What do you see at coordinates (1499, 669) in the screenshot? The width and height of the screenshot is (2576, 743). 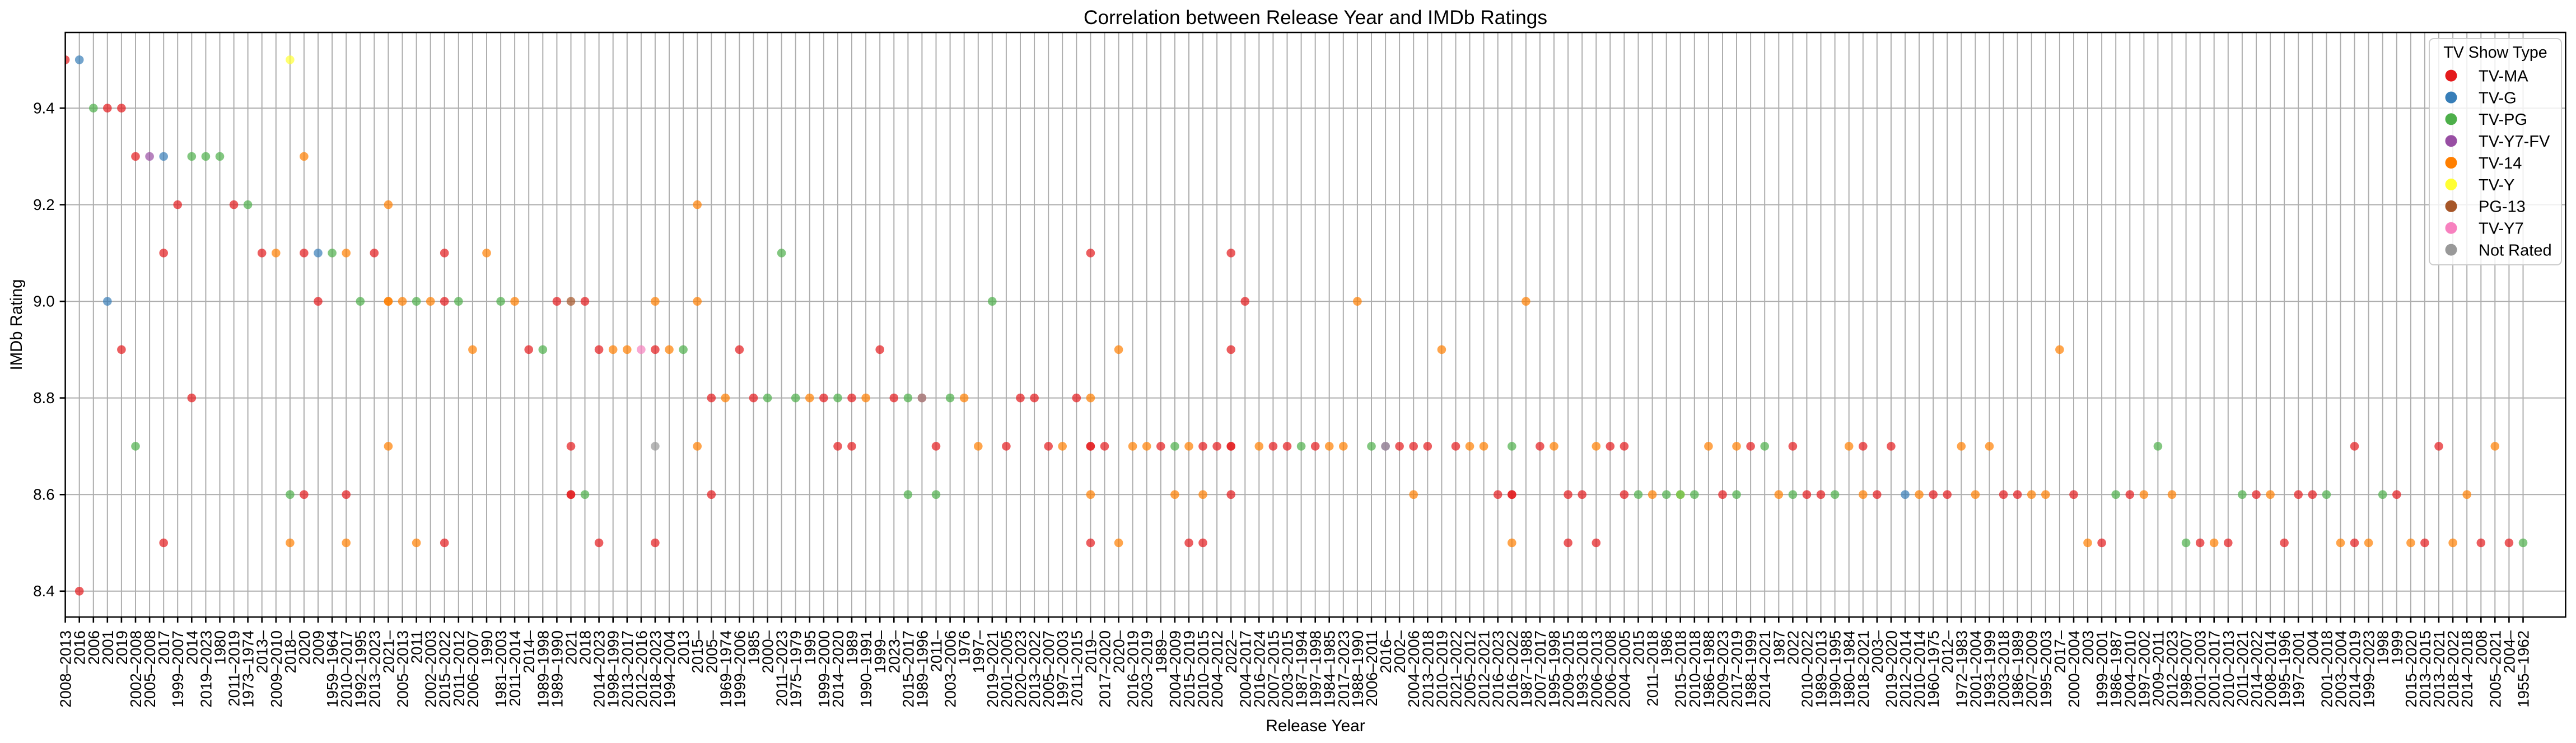 I see `svg-text: 2016–2023` at bounding box center [1499, 669].